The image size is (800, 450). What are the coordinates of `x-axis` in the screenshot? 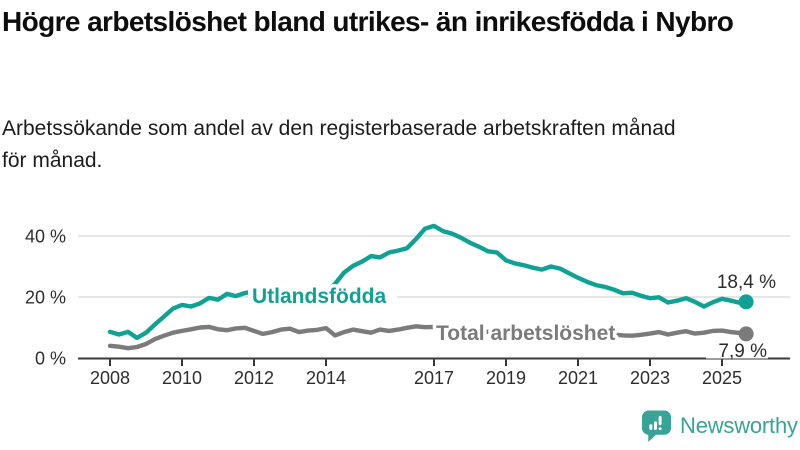 It's located at (434, 361).